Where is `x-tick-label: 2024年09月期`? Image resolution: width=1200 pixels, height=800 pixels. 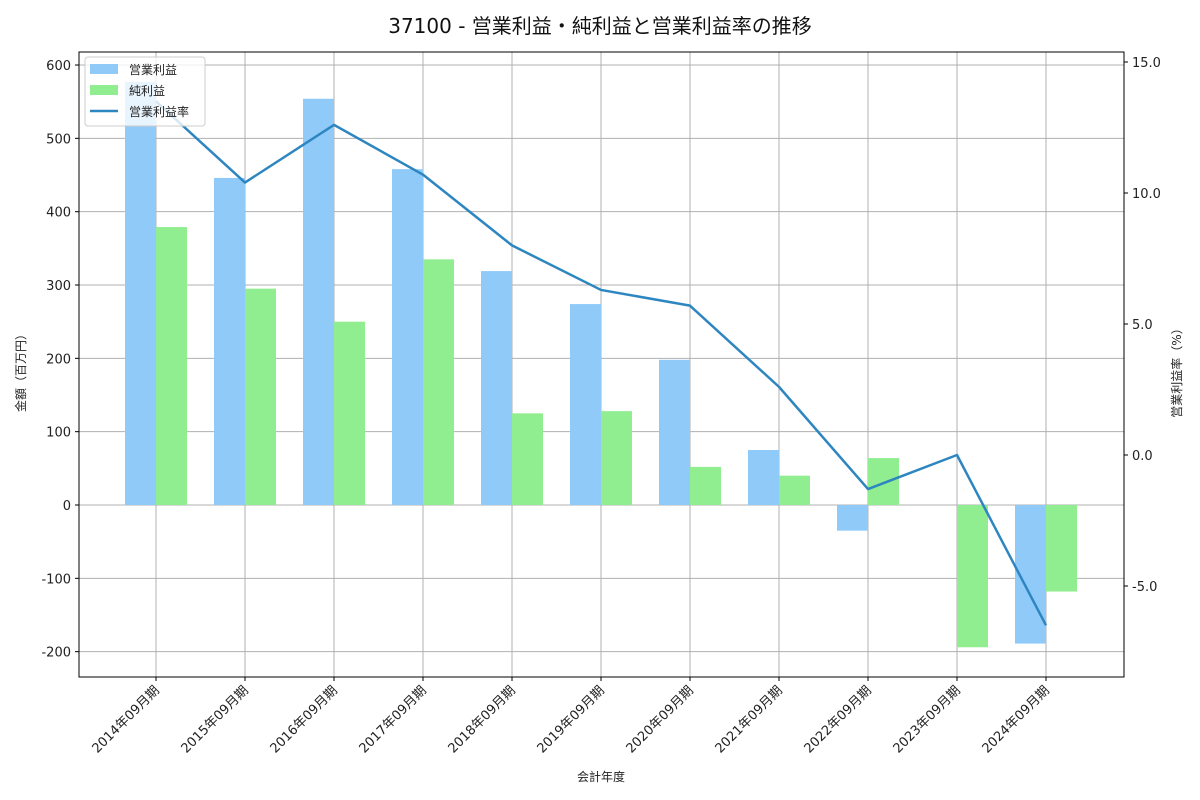 x-tick-label: 2024年09月期 is located at coordinates (1016, 719).